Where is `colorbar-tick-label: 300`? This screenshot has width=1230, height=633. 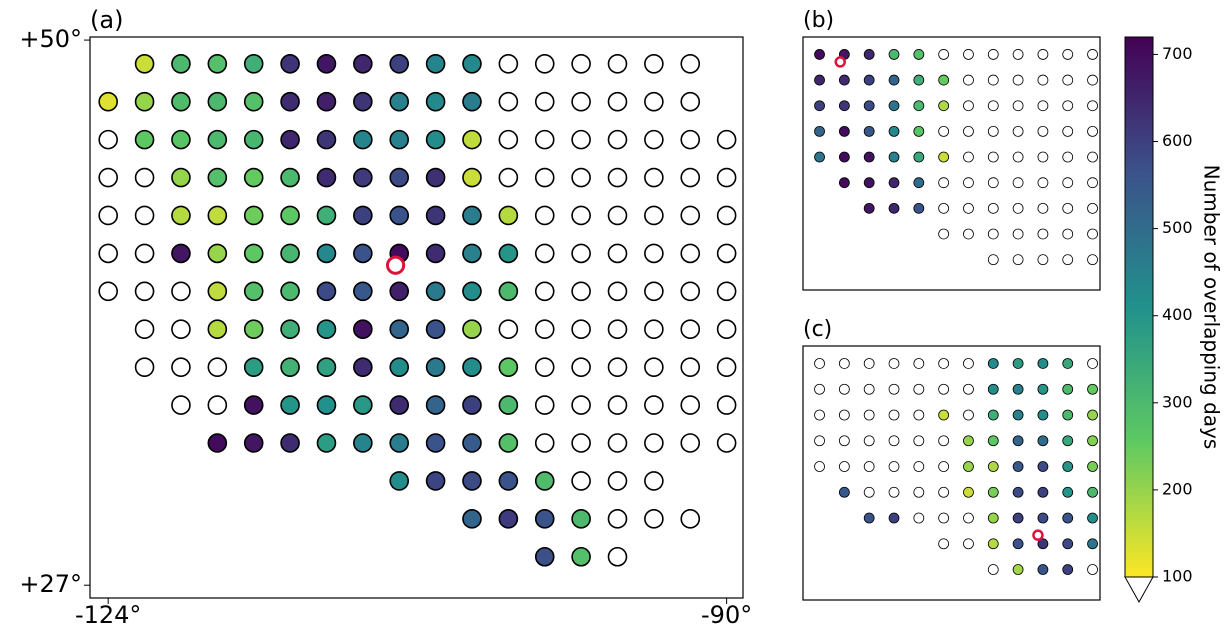 colorbar-tick-label: 300 is located at coordinates (1177, 401).